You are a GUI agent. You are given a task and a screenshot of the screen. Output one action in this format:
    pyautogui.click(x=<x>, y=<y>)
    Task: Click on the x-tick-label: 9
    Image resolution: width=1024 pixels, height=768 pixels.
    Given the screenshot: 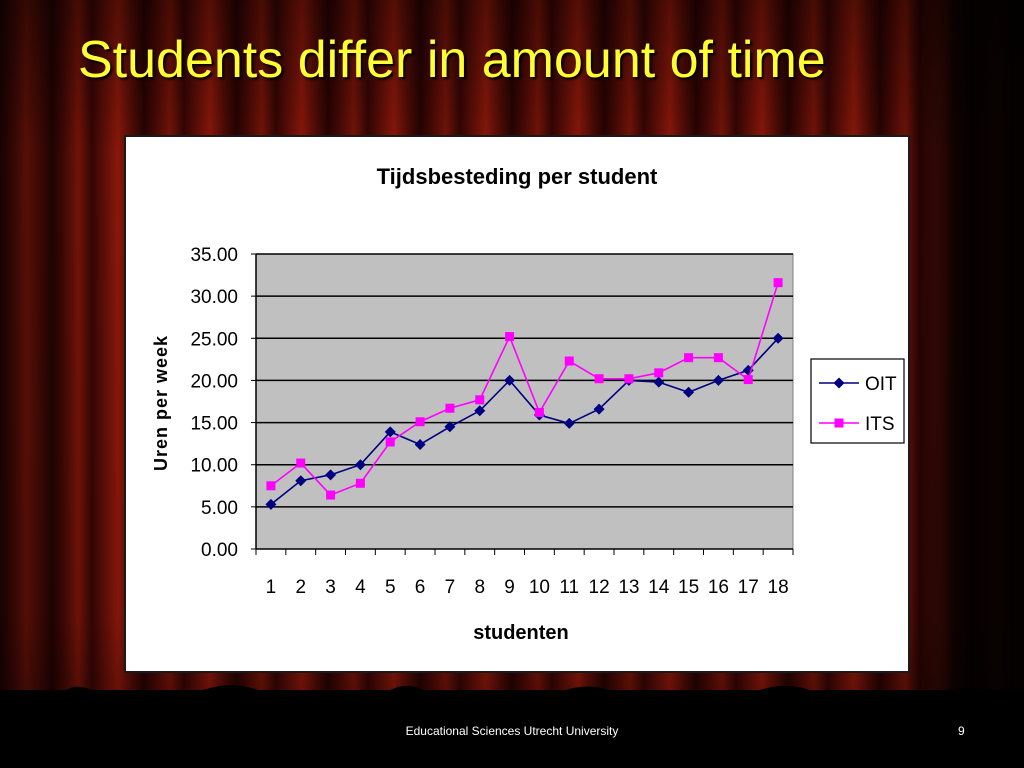 What is the action you would take?
    pyautogui.click(x=509, y=587)
    